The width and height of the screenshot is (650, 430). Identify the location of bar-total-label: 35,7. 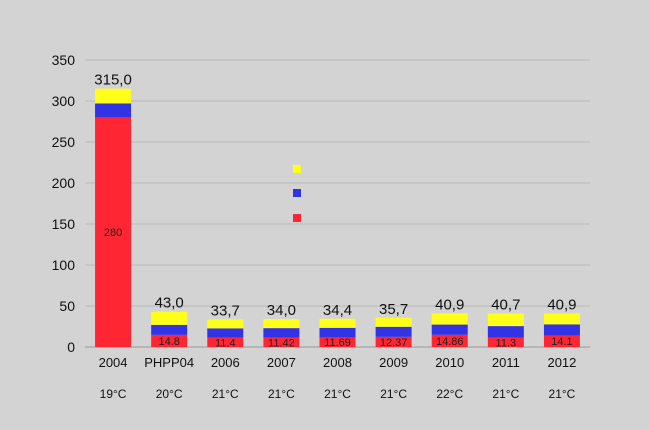
(393, 309).